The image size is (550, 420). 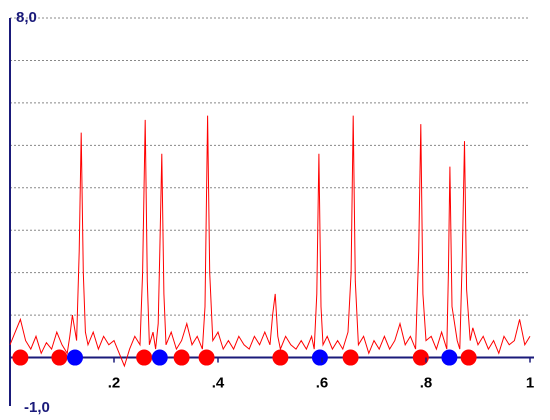 I want to click on x-tick-label-2: .6, so click(x=322, y=383).